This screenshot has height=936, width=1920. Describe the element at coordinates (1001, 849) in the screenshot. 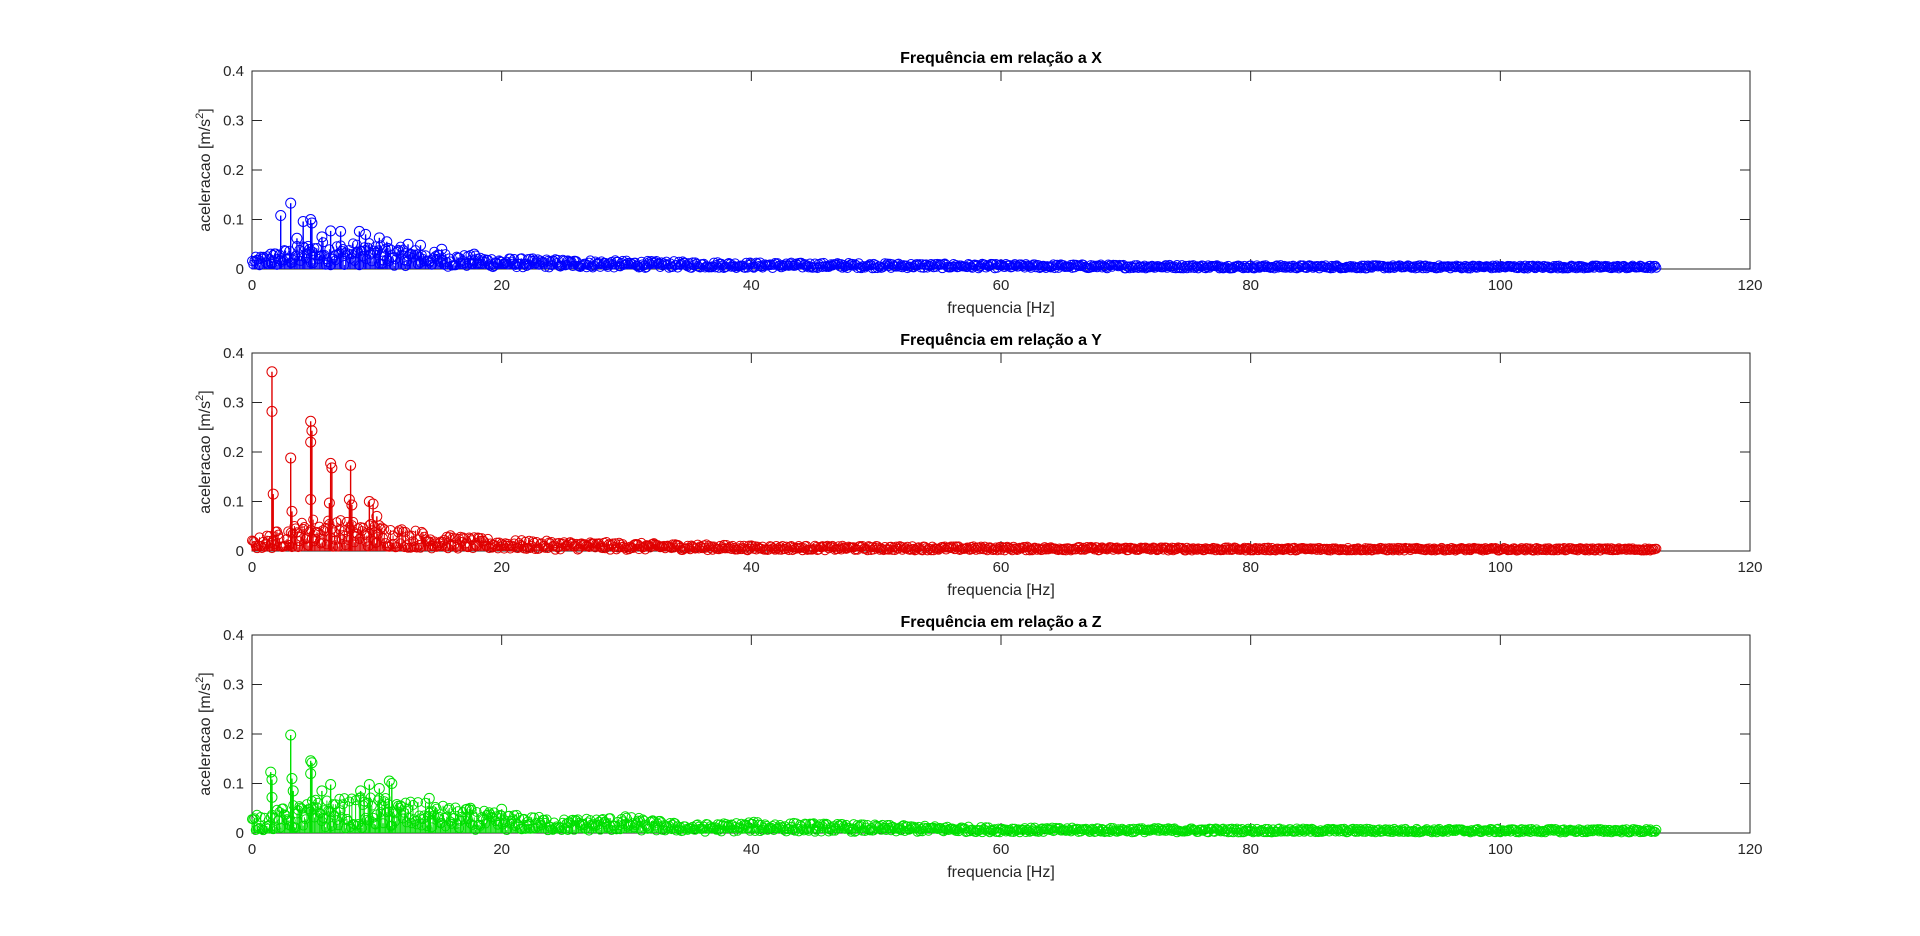

I see `x-tick-label: 60` at that location.